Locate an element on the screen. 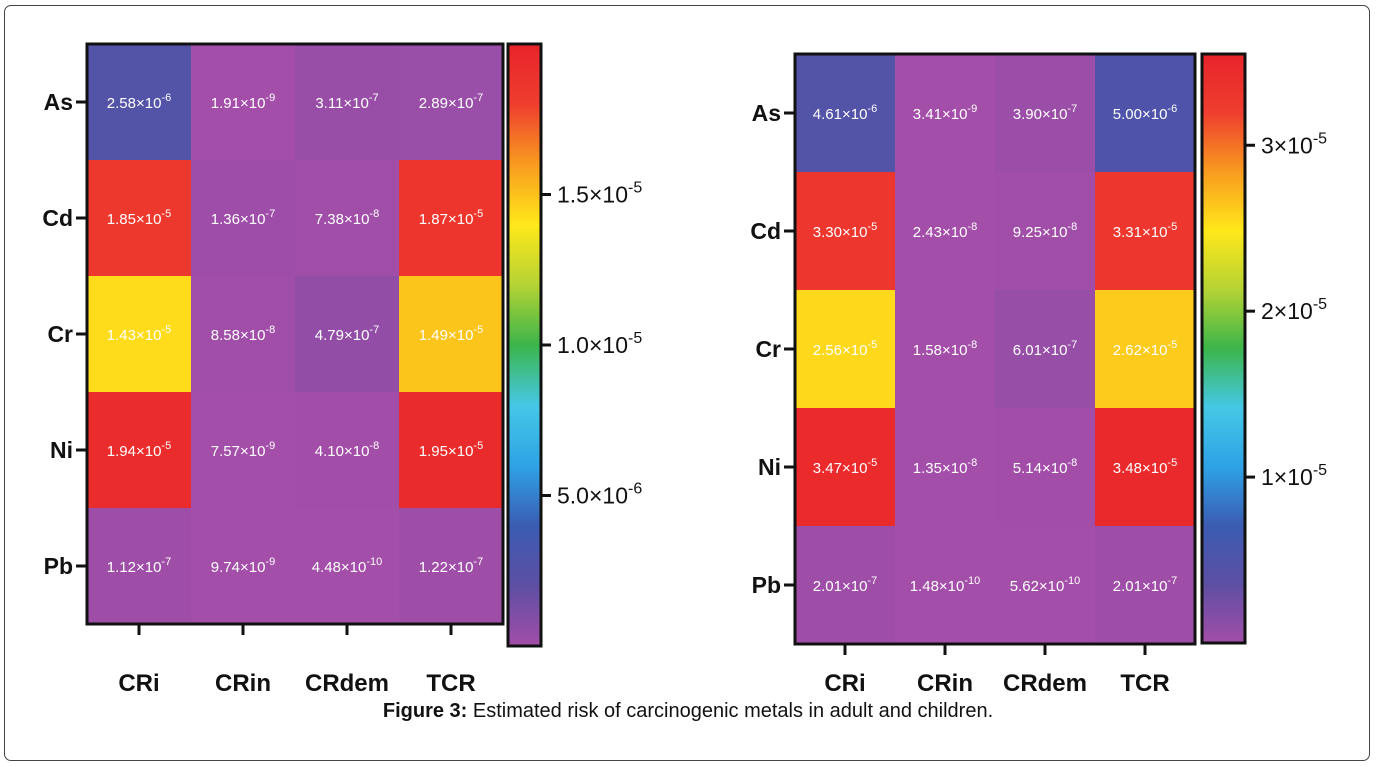 Image resolution: width=1376 pixels, height=767 pixels. cell-value-label: 1.22×10⁻⁷ is located at coordinates (451, 566).